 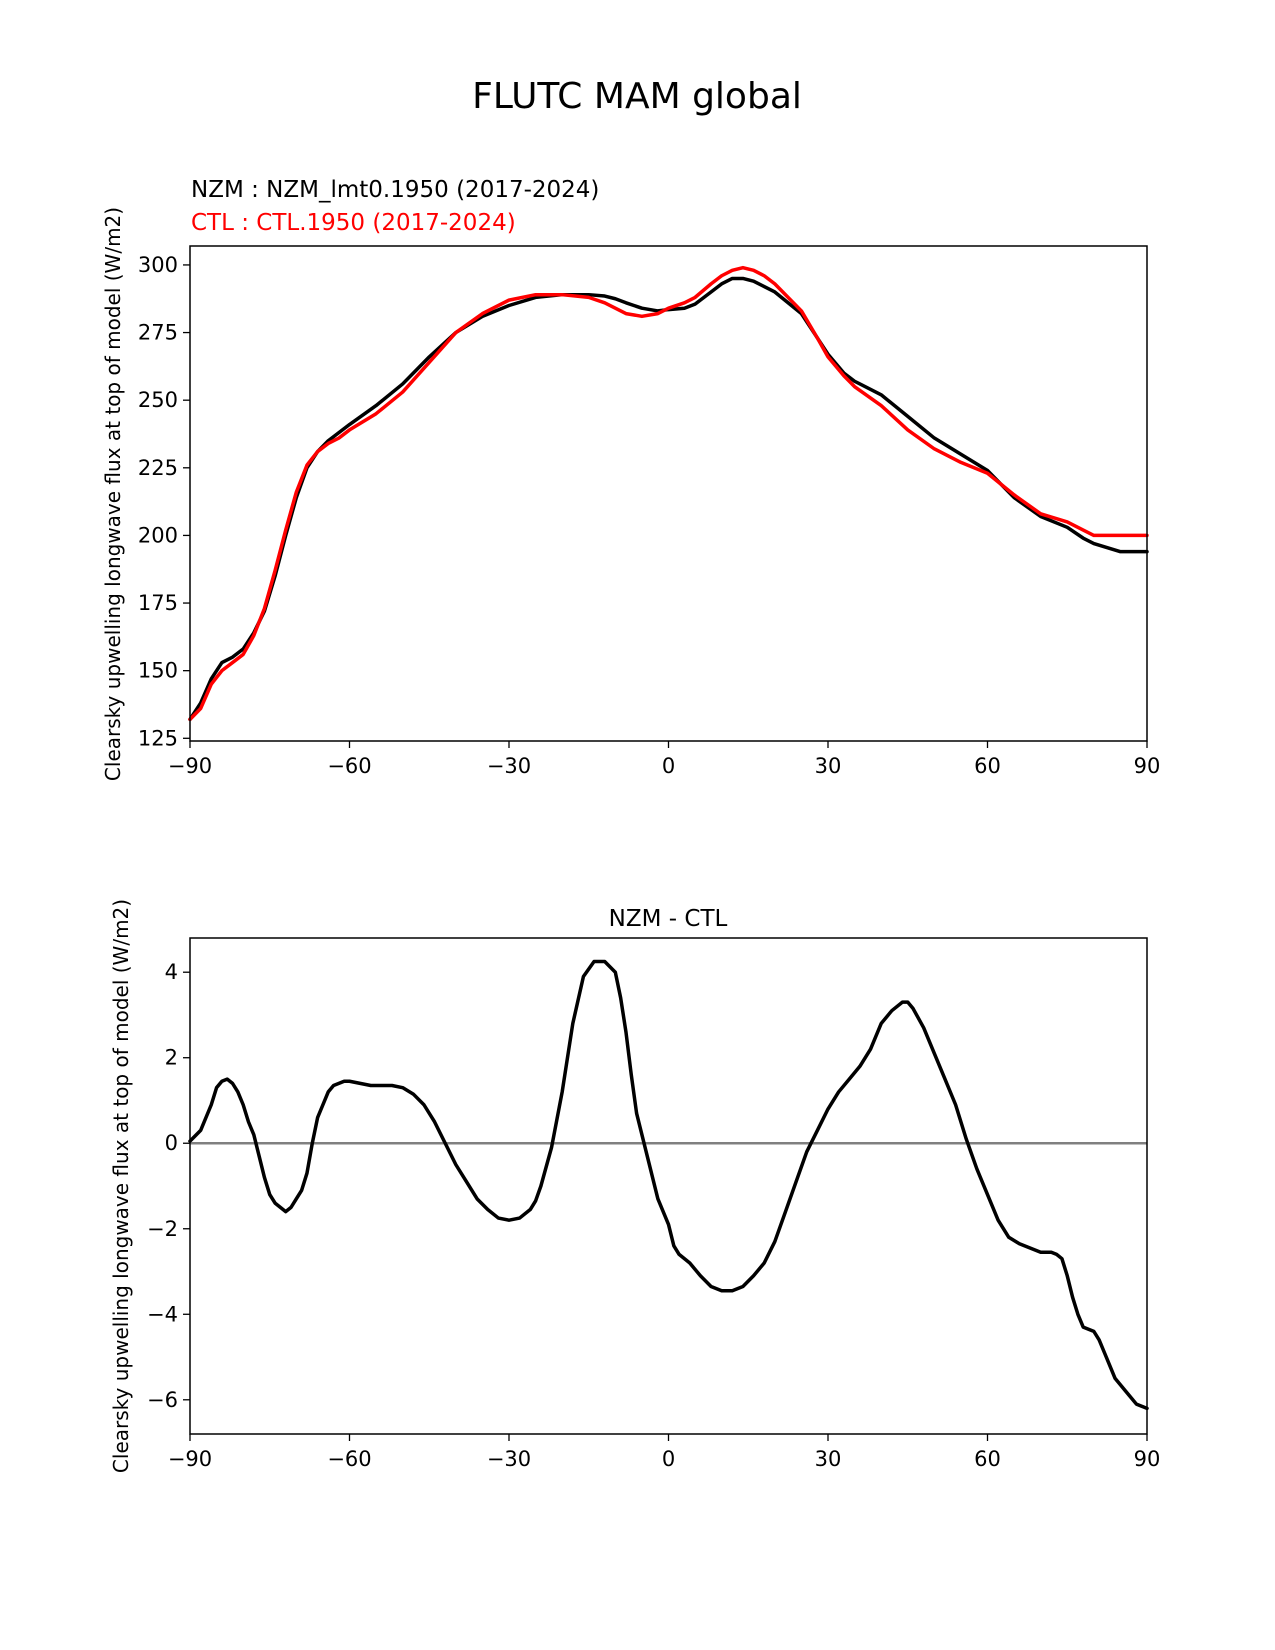 What do you see at coordinates (168, 1186) in the screenshot?
I see `bottom-panel-y-ticks: −6 −4 −2 0 2 4` at bounding box center [168, 1186].